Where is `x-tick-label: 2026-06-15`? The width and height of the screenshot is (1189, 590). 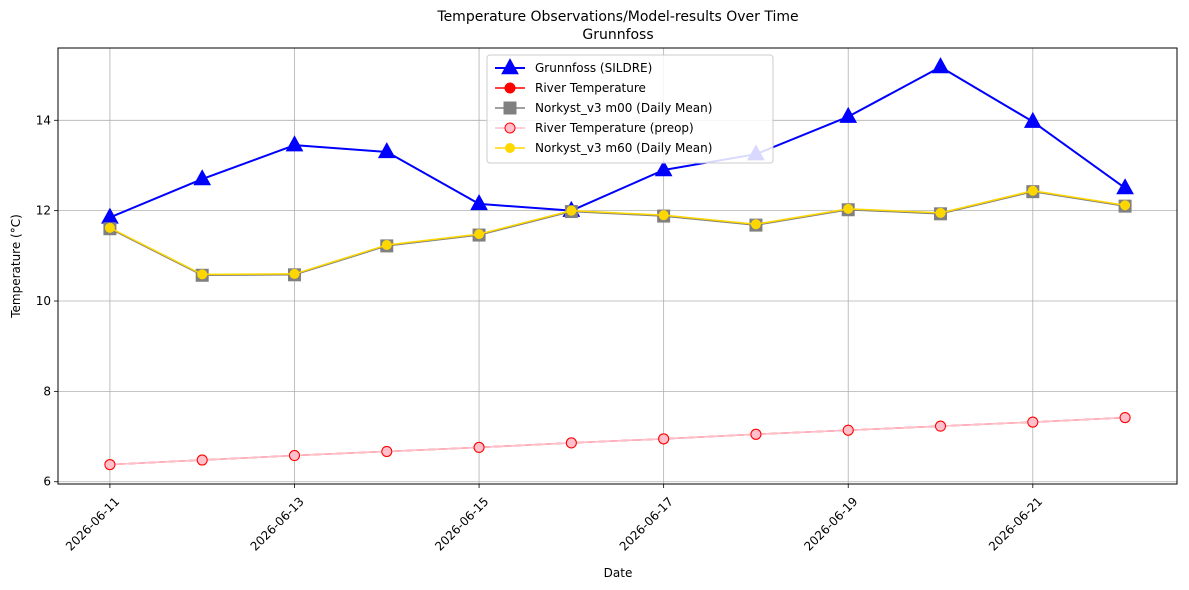 x-tick-label: 2026-06-15 is located at coordinates (461, 523).